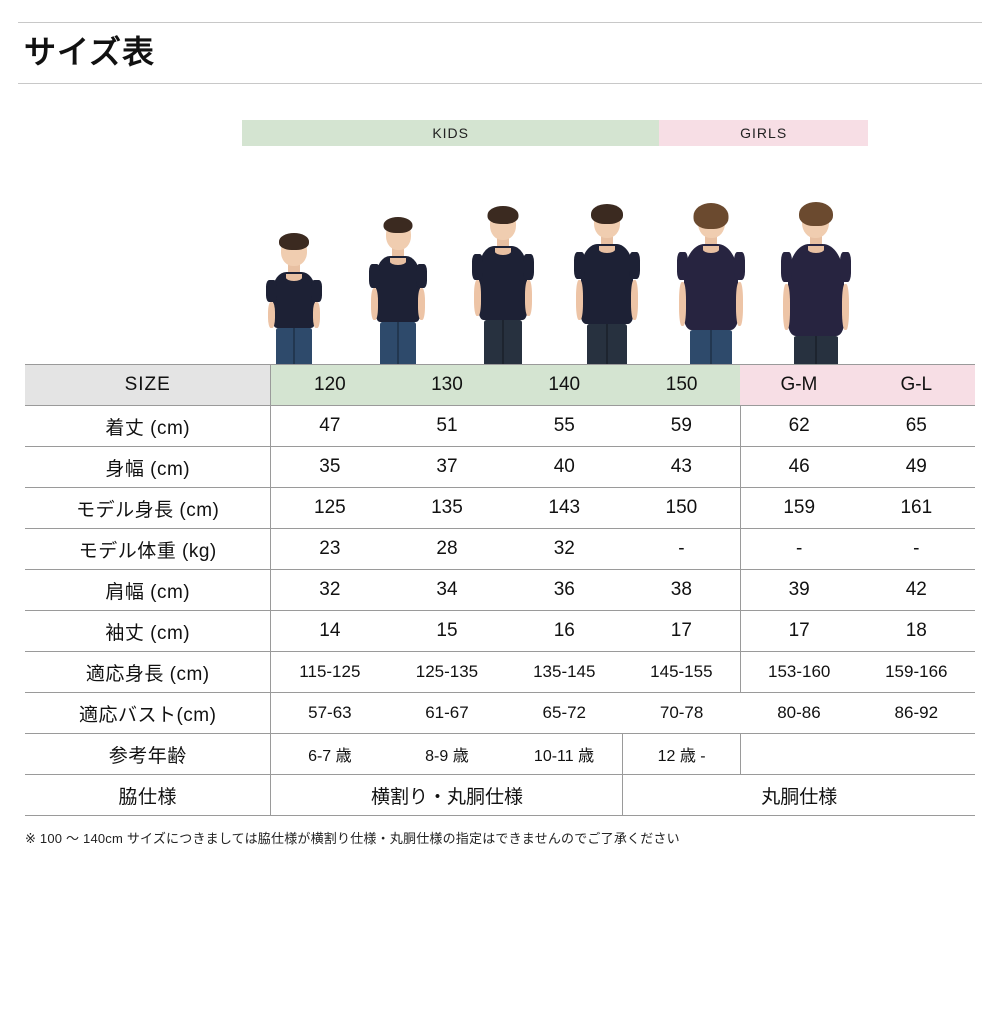 This screenshot has width=1000, height=1022. Describe the element at coordinates (447, 672) in the screenshot. I see `cell-fit-height-130: 125-135` at that location.